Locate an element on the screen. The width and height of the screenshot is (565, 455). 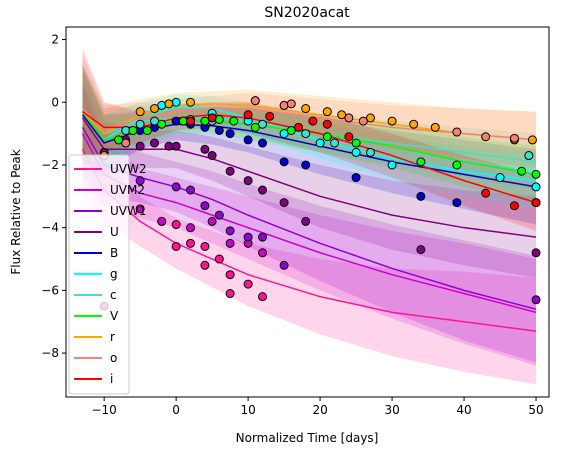
x-tick-label: 30 is located at coordinates (391, 410).